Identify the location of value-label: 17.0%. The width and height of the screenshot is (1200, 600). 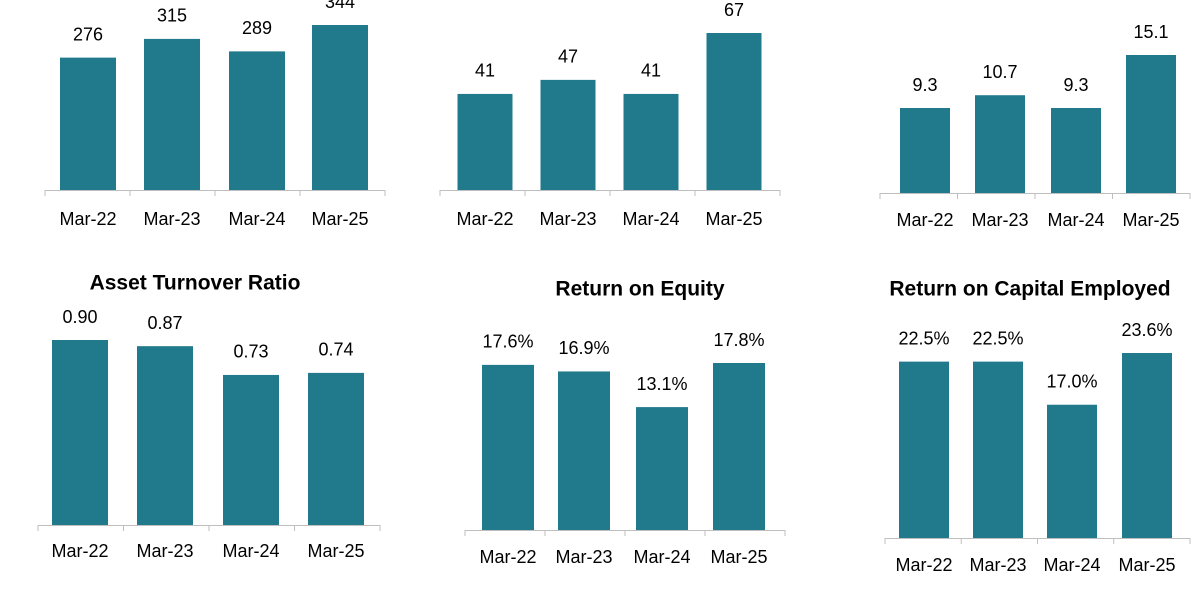
(1071, 381).